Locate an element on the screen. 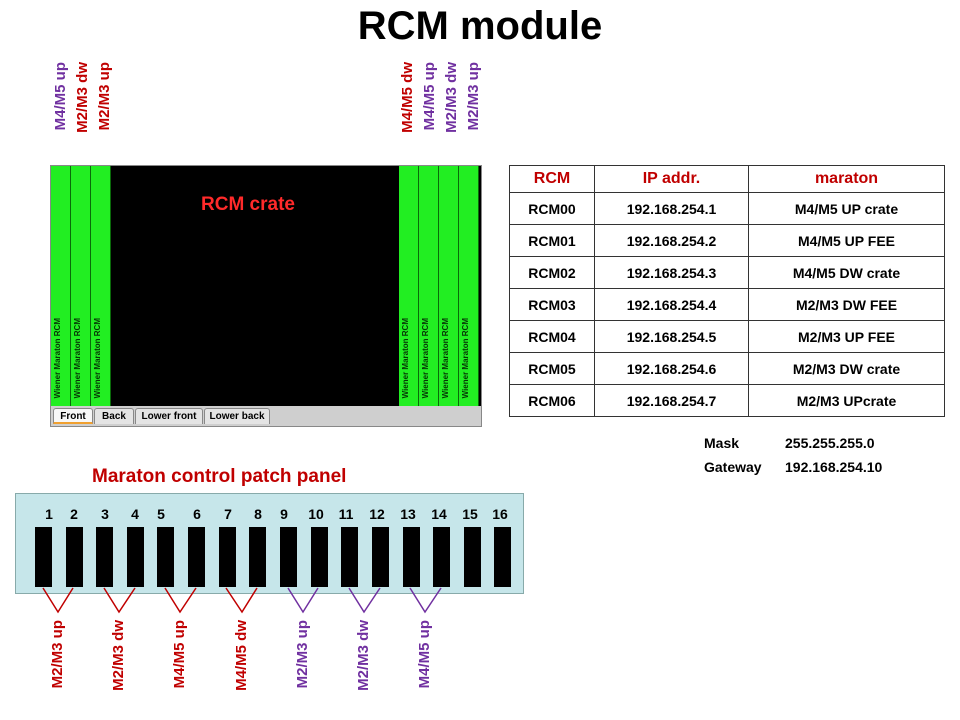  port-number: 7 is located at coordinates (228, 514).